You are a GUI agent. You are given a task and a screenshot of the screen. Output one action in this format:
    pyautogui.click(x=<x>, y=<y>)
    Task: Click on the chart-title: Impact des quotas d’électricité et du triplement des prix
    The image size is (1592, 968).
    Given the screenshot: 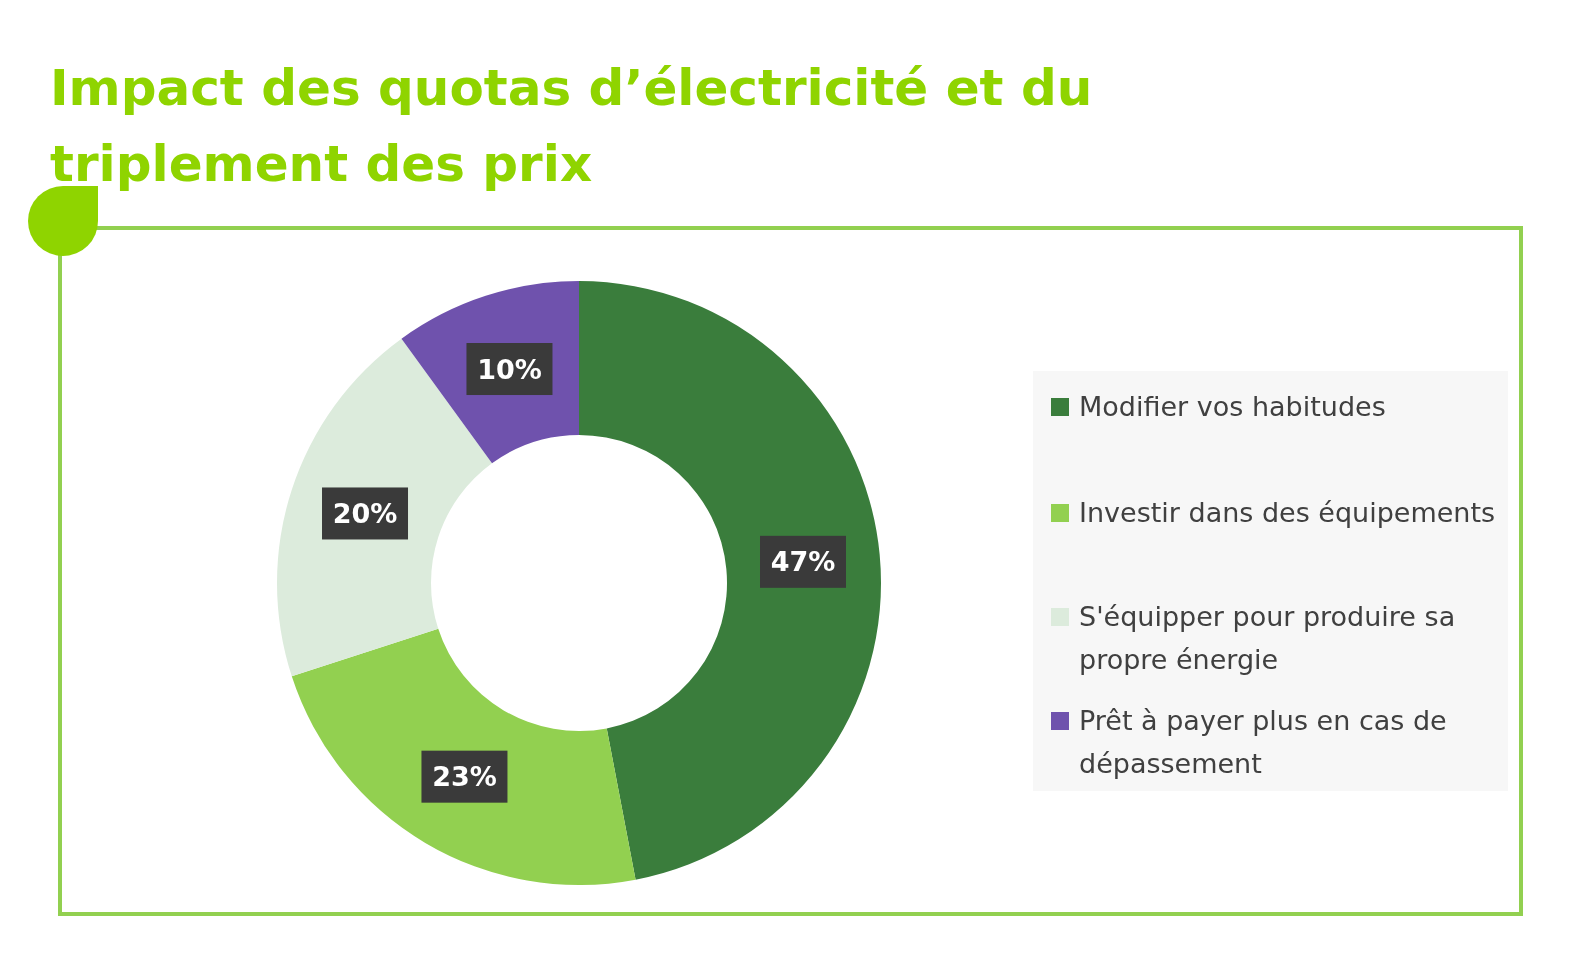 What is the action you would take?
    pyautogui.click(x=572, y=126)
    